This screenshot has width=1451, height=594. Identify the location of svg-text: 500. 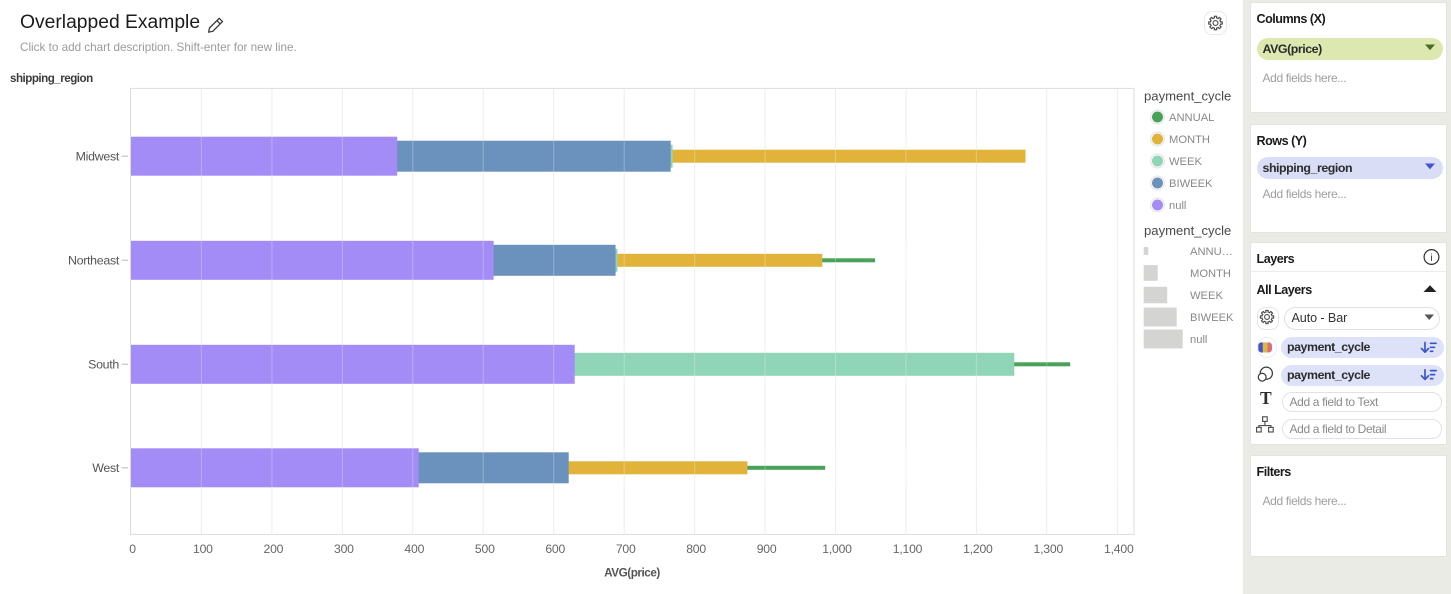
(485, 549).